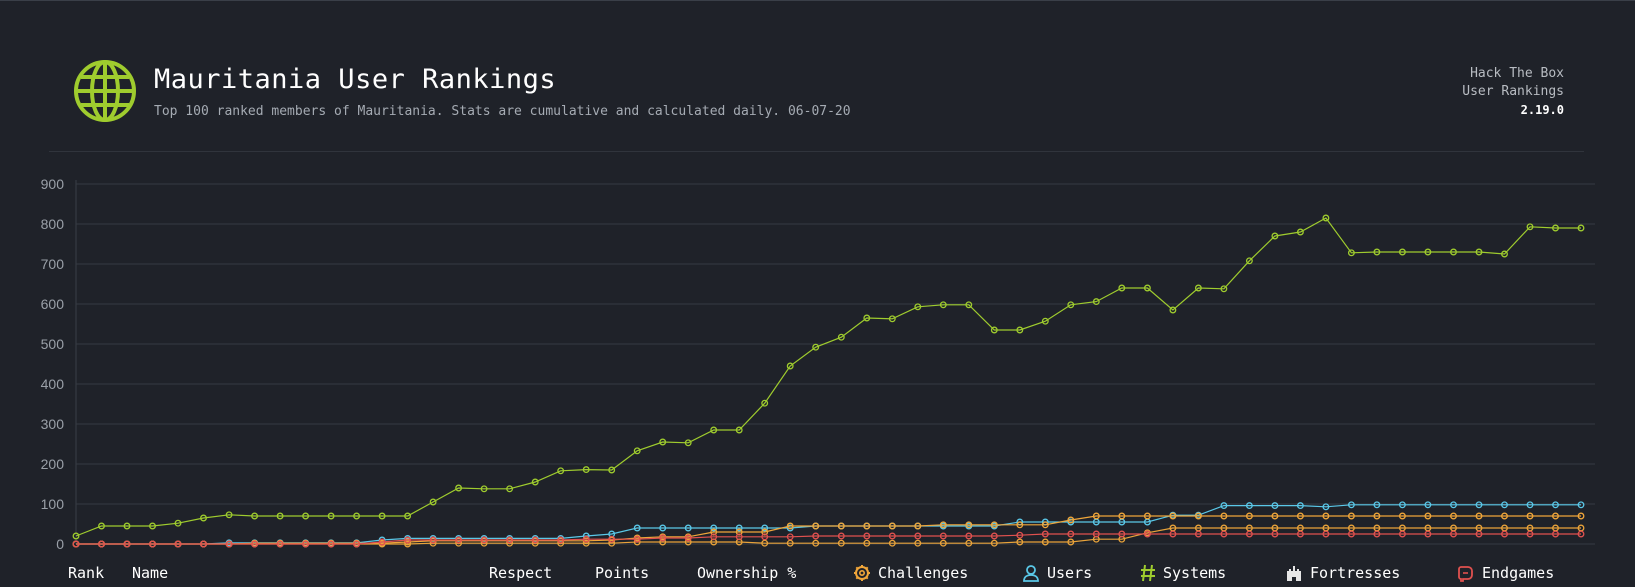  I want to click on column-users: Users, so click(1057, 573).